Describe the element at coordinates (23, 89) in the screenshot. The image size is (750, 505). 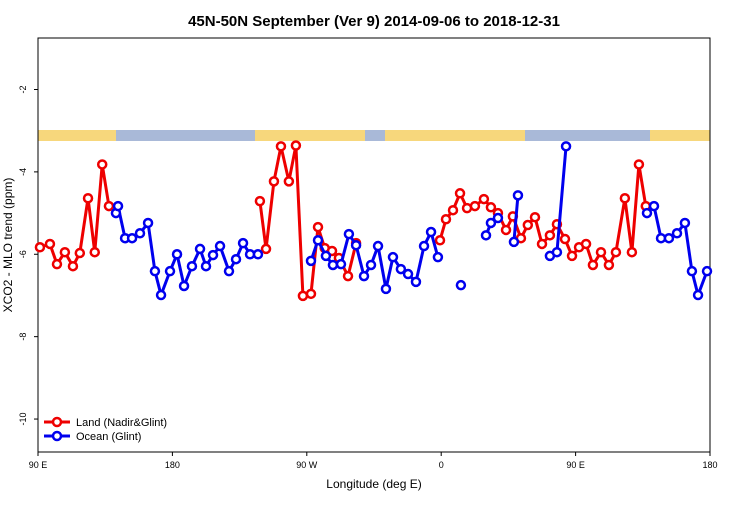
I see `y-tick-label: -2` at that location.